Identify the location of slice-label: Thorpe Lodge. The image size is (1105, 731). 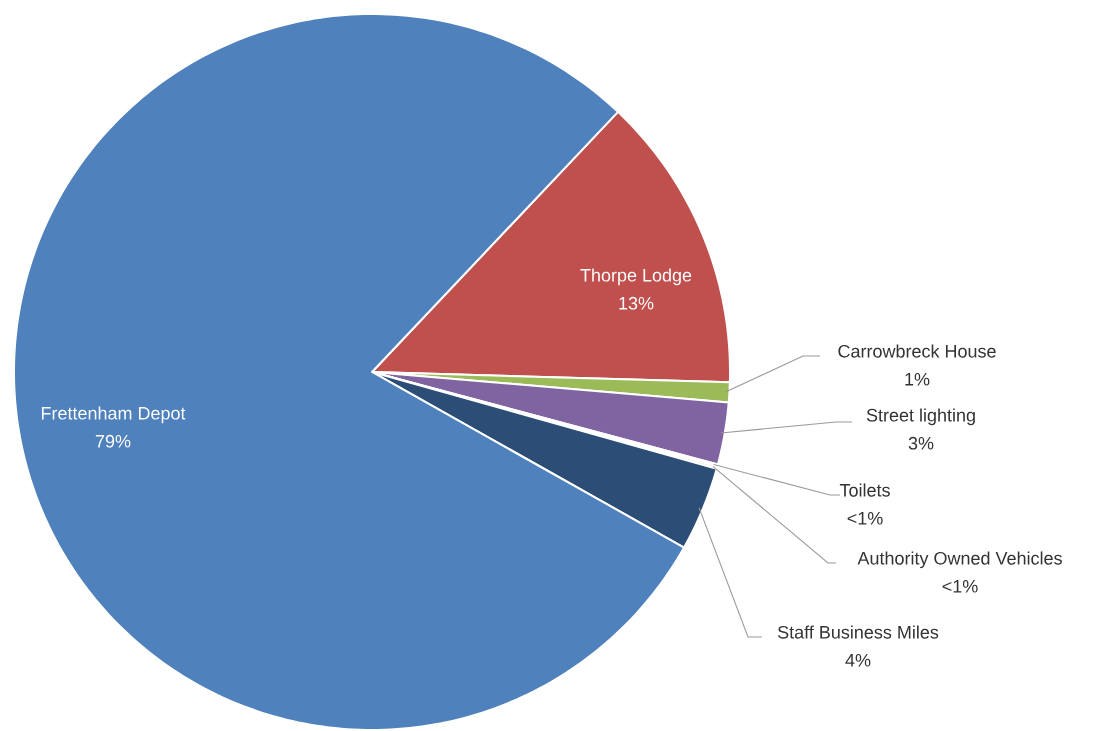
(636, 277).